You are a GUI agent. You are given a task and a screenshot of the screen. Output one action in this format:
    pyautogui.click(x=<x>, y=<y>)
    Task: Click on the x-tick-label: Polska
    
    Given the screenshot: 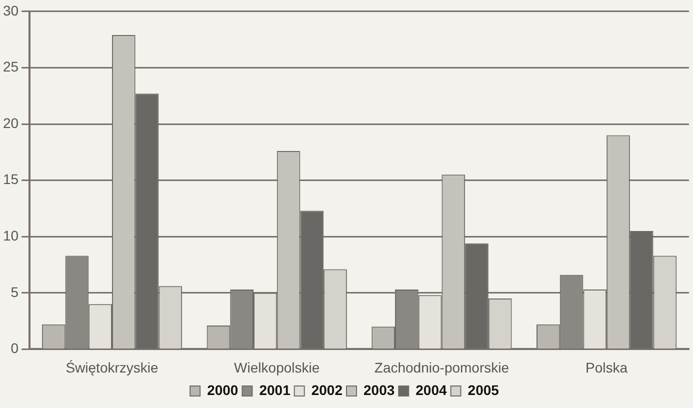 What is the action you would take?
    pyautogui.click(x=607, y=367)
    